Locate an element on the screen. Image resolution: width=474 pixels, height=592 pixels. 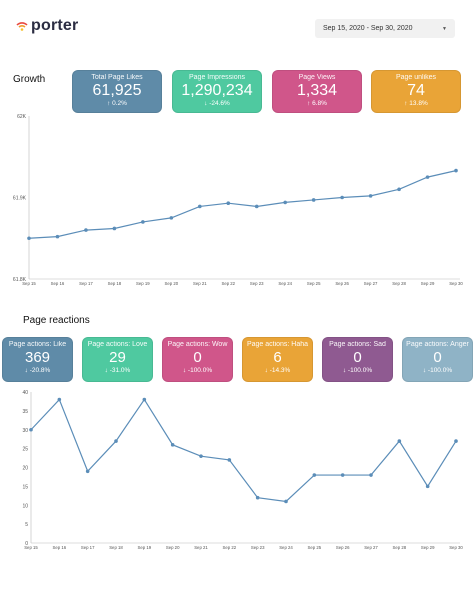
date-range-label: Sep 15, 2020 - Sep 30, 2020 is located at coordinates (368, 28).